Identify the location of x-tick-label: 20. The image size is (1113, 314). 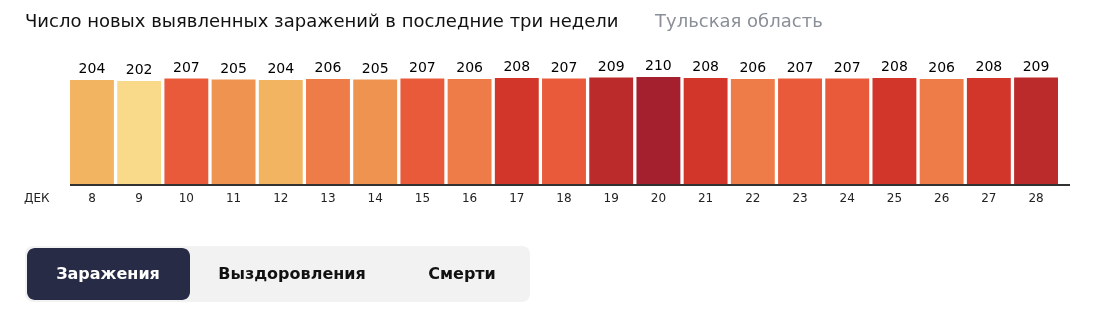
(658, 198).